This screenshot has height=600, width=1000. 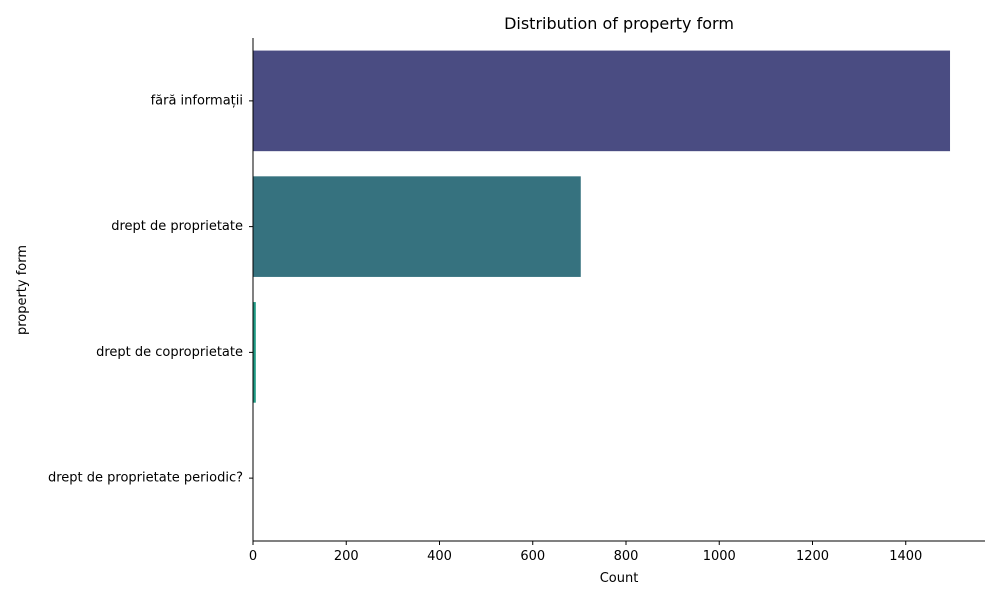 What do you see at coordinates (346, 556) in the screenshot?
I see `x-tick-label: 200` at bounding box center [346, 556].